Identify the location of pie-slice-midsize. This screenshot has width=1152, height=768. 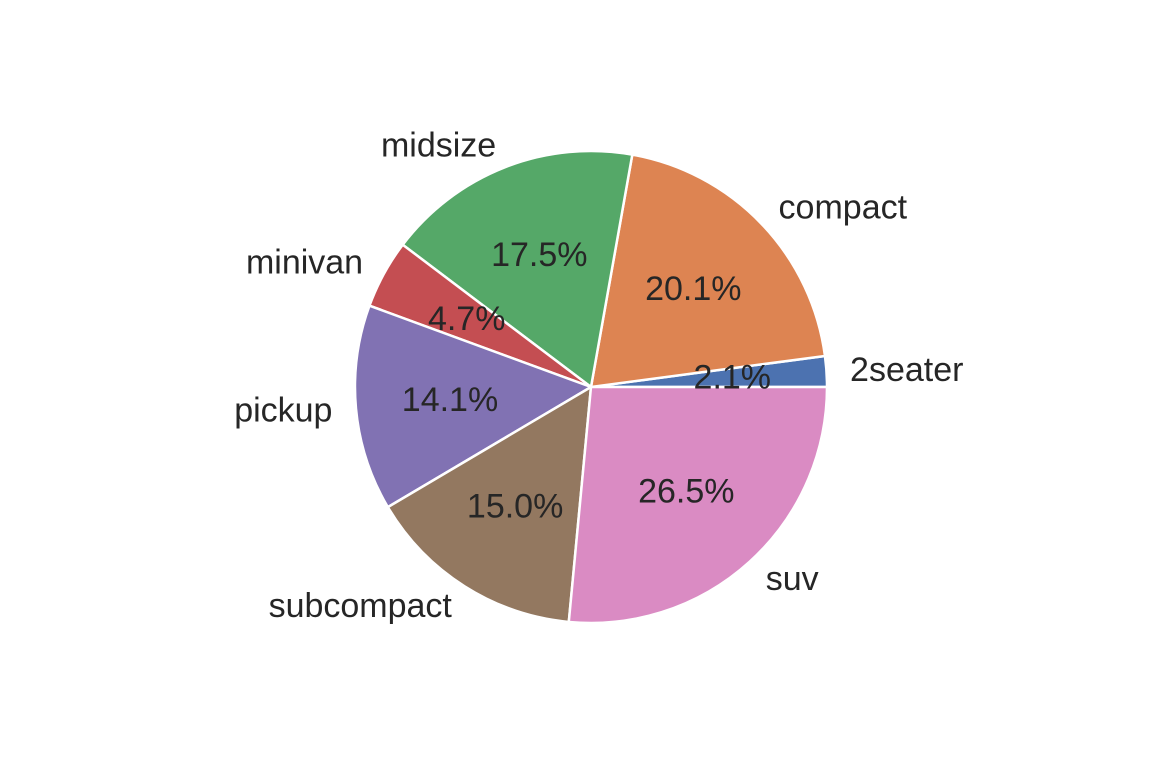
(517, 269).